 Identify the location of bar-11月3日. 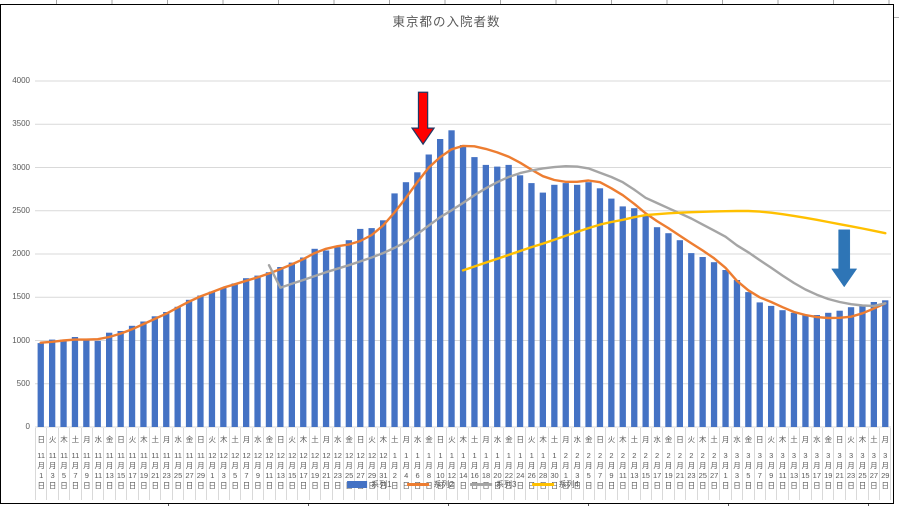
(52, 383).